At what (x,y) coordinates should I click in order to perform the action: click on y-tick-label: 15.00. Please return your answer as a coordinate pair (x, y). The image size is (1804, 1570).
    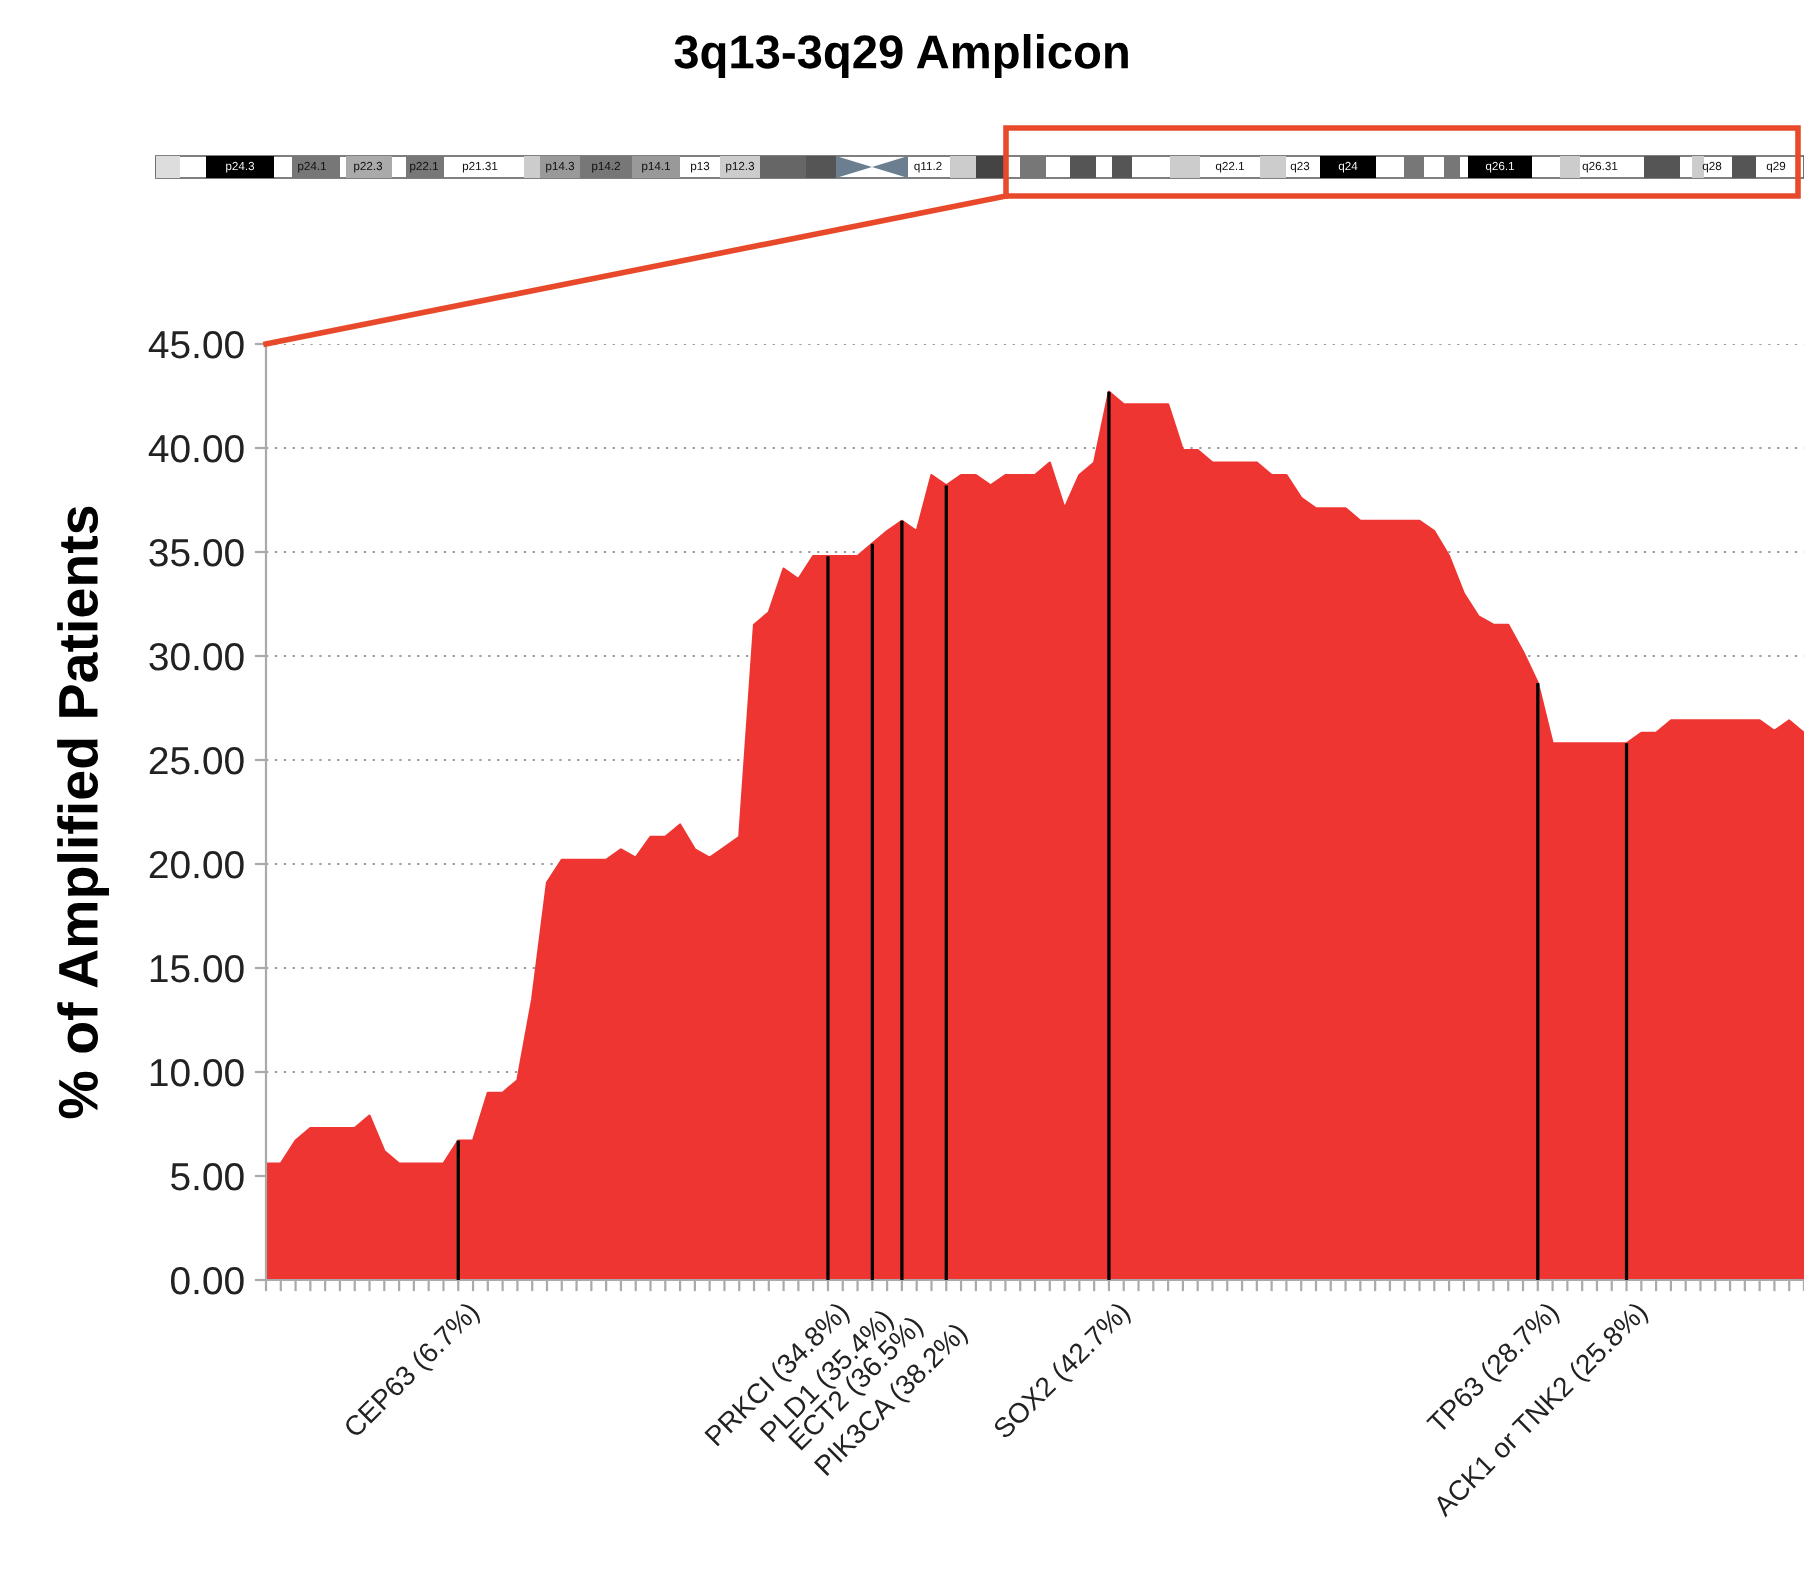
    Looking at the image, I should click on (197, 968).